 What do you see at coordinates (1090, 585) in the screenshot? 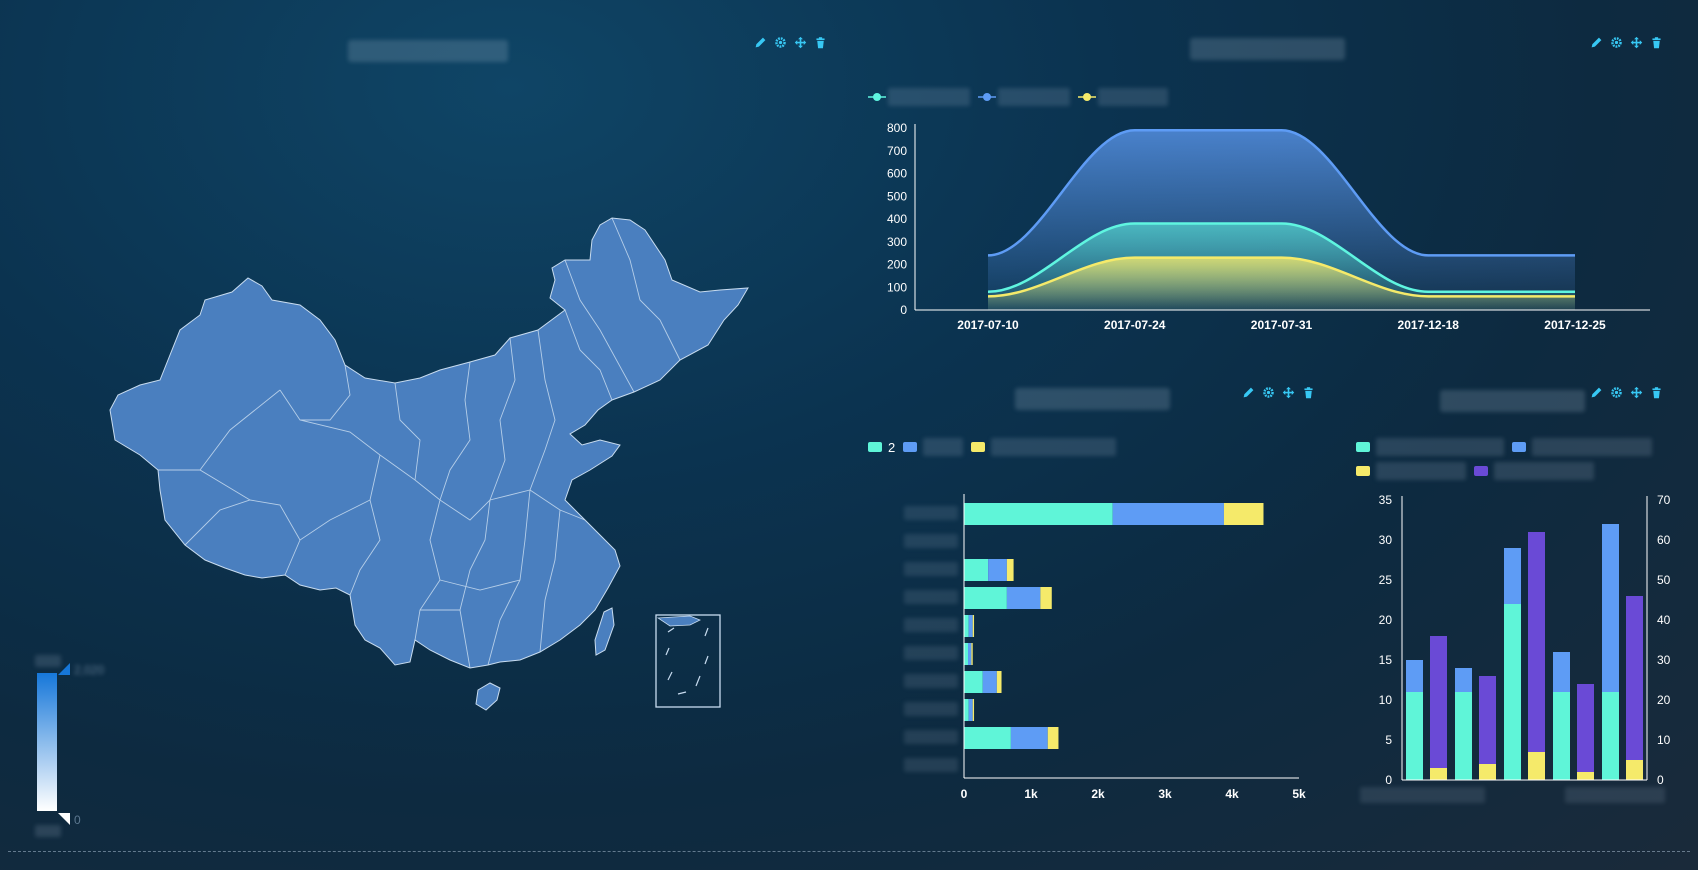
I see `hbar-chart: 0 1k 2k 3k 4k 5k` at bounding box center [1090, 585].